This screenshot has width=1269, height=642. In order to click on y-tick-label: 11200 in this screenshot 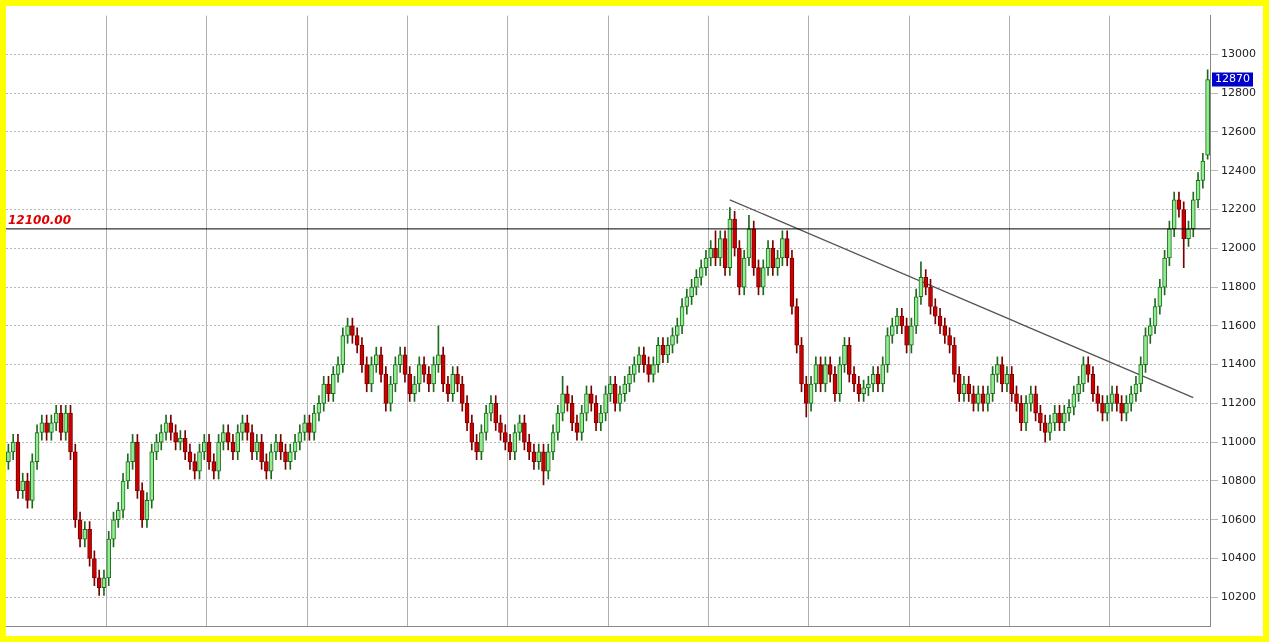, I will do `click(1239, 403)`.